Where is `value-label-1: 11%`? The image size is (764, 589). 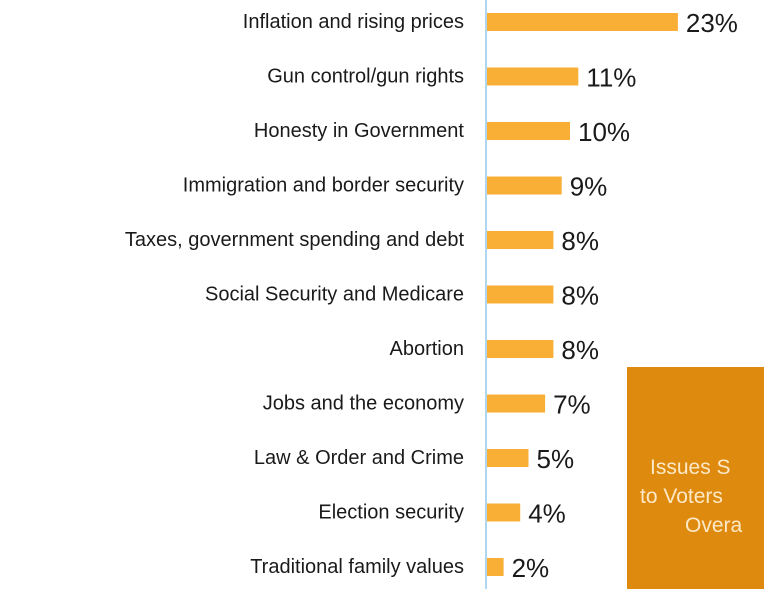 value-label-1: 11% is located at coordinates (611, 78).